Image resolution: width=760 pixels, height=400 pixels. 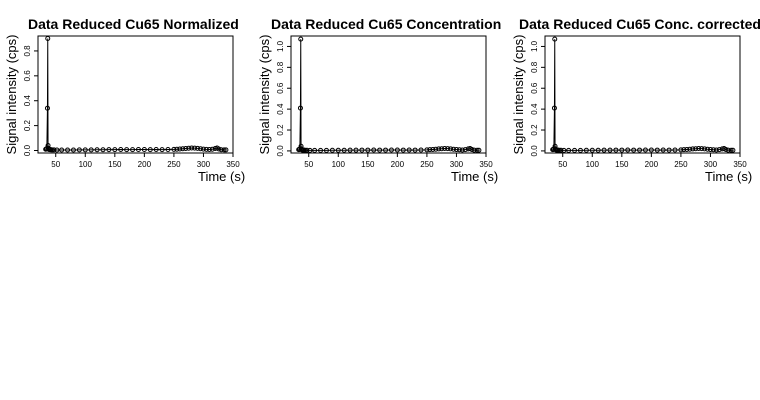 What do you see at coordinates (368, 164) in the screenshot?
I see `x-tick-label: 150` at bounding box center [368, 164].